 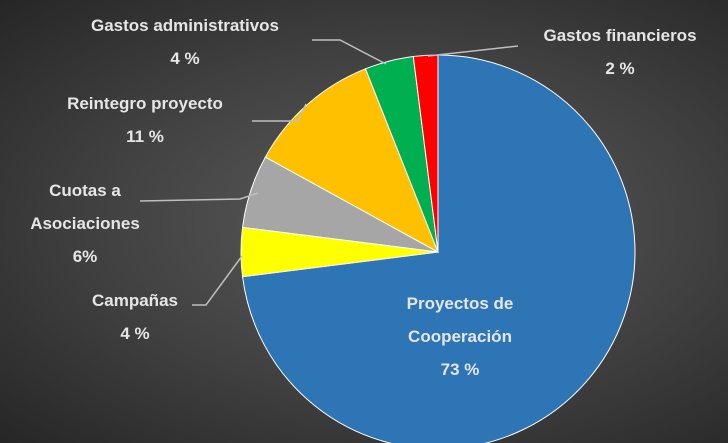 What do you see at coordinates (145, 103) in the screenshot?
I see `category-label: Reintegro proyecto` at bounding box center [145, 103].